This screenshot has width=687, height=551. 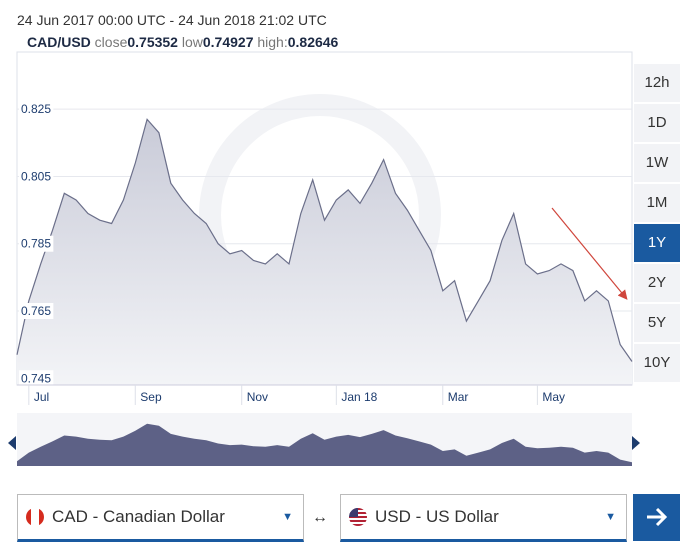 I want to click on x-tick-label: Jul, so click(x=41, y=397).